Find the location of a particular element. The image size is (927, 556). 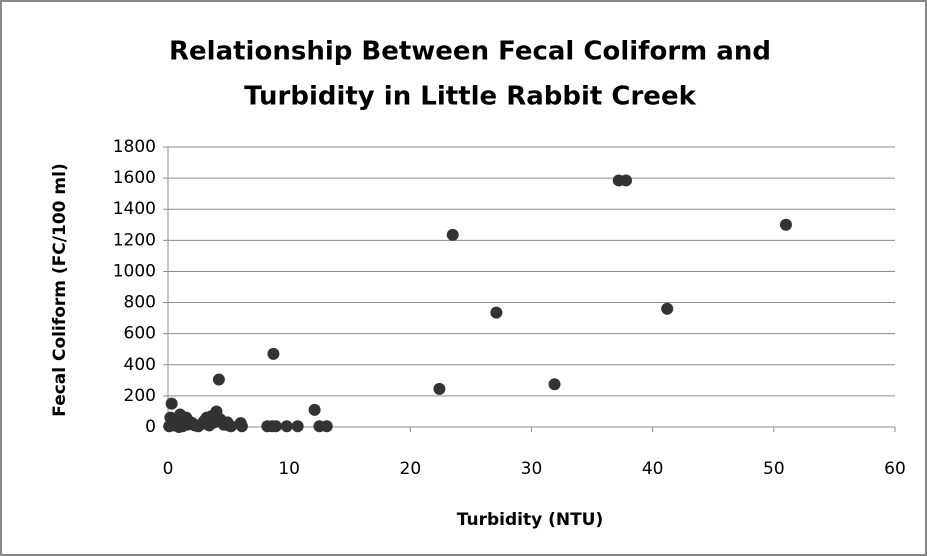

y-tick-label: 200 is located at coordinates (140, 396).